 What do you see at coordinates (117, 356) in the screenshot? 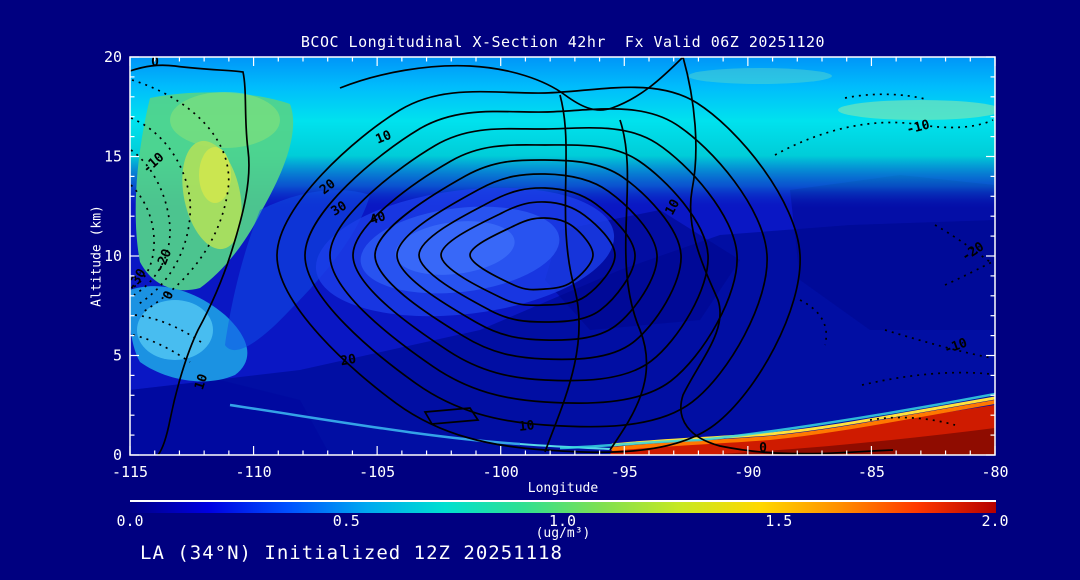
I see `y-tick-label: 5` at bounding box center [117, 356].